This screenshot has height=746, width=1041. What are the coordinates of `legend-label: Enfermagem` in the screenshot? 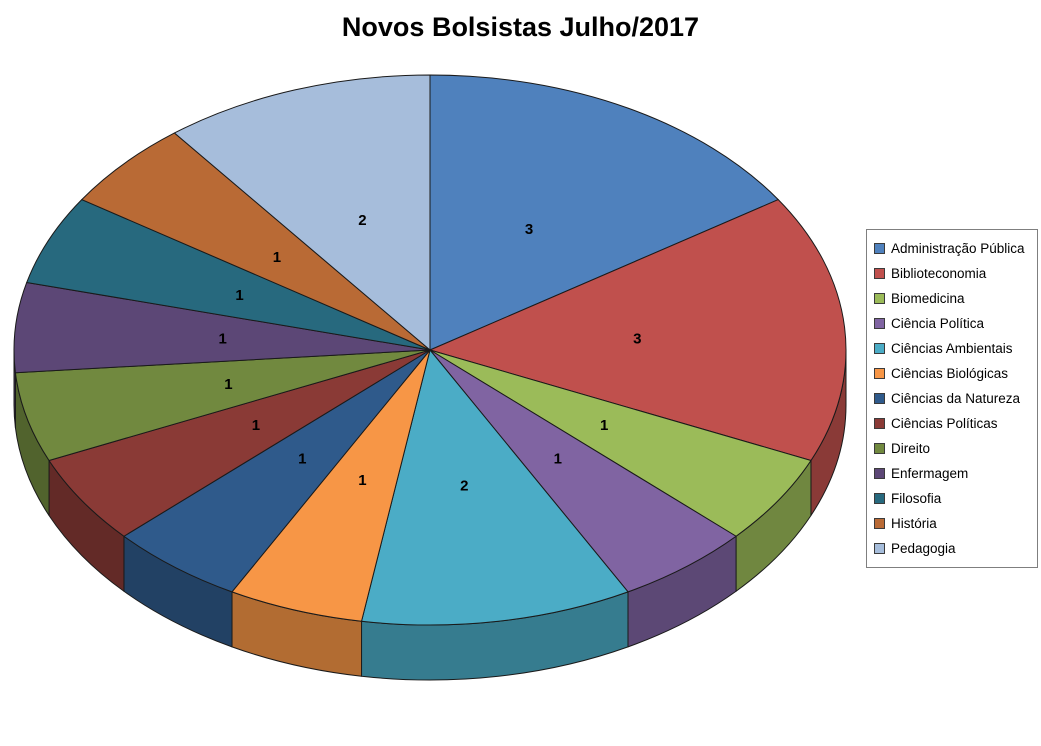 It's located at (930, 473).